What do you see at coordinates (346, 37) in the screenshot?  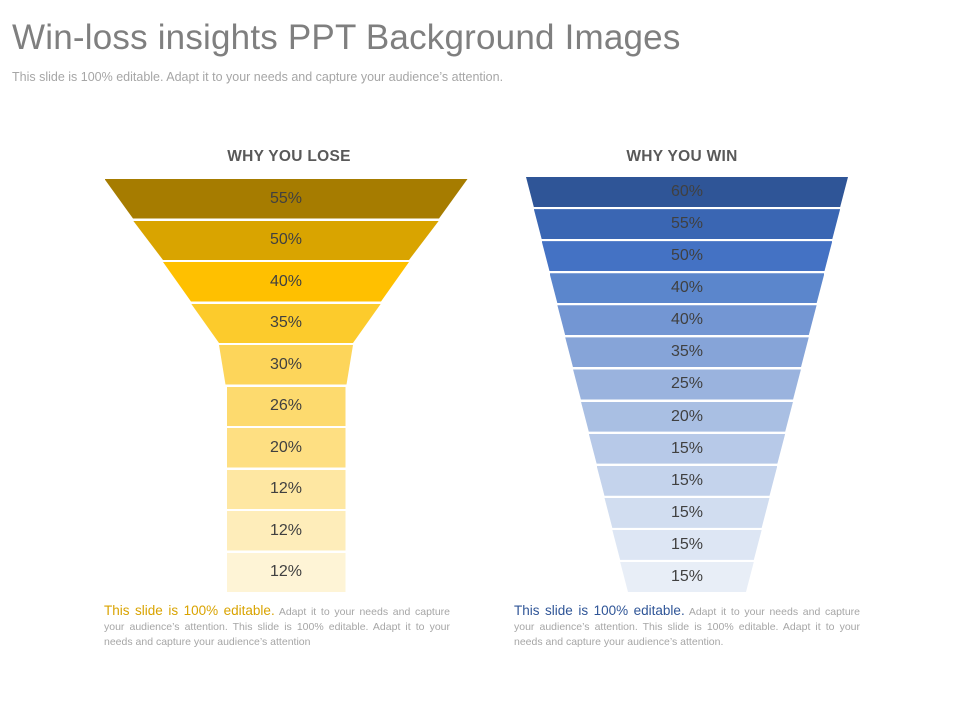 I see `page-title: Win-loss insights PPT Background Images` at bounding box center [346, 37].